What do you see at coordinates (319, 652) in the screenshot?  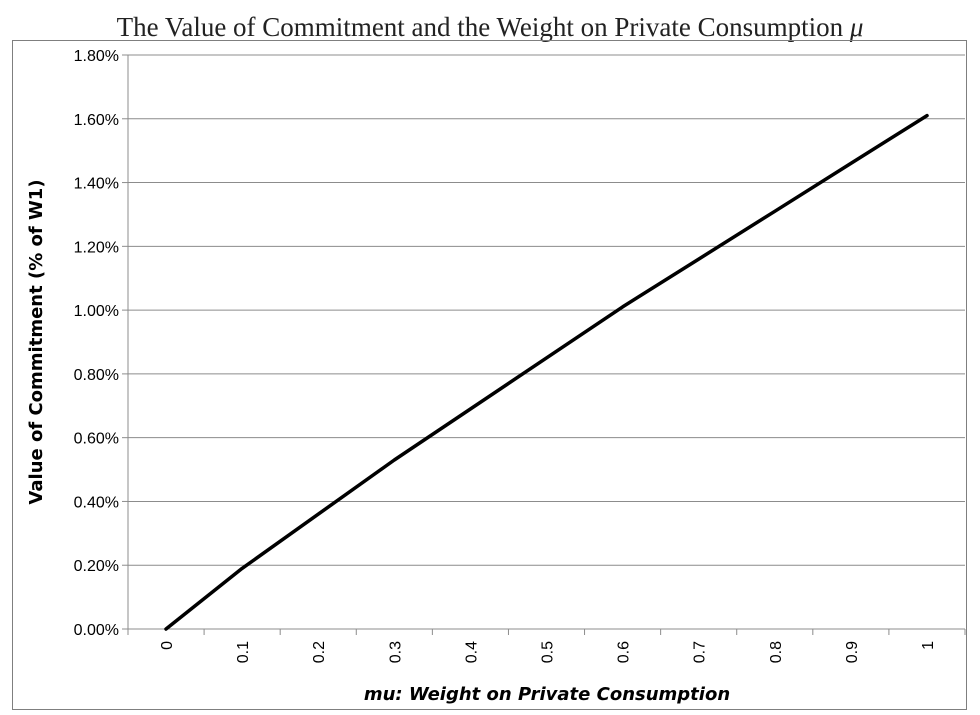 I see `x-tick-label: 0.2` at bounding box center [319, 652].